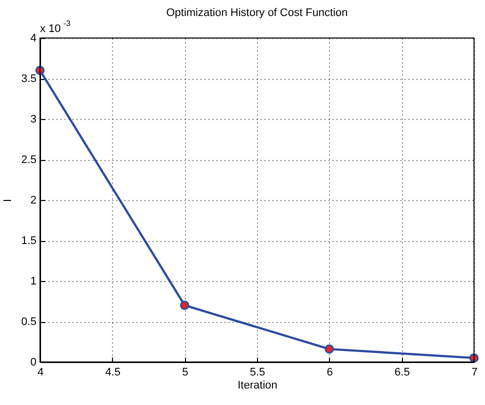 This screenshot has width=485, height=405. What do you see at coordinates (33, 200) in the screenshot?
I see `y-tick-label: 2` at bounding box center [33, 200].